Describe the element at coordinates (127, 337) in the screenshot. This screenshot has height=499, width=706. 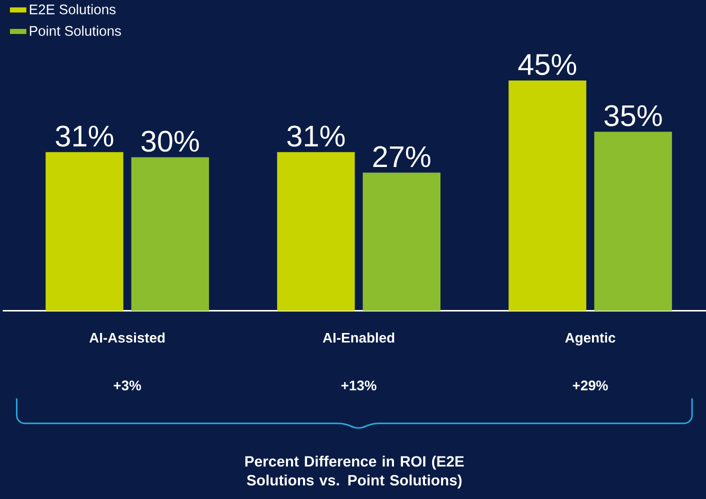
I see `x-tick-label: AI-Assisted` at that location.